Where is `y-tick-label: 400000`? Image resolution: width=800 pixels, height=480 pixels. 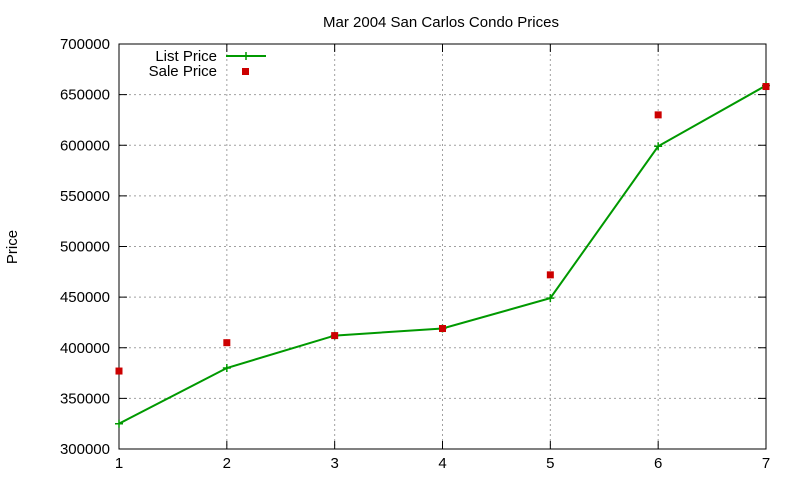 y-tick-label: 400000 is located at coordinates (85, 348).